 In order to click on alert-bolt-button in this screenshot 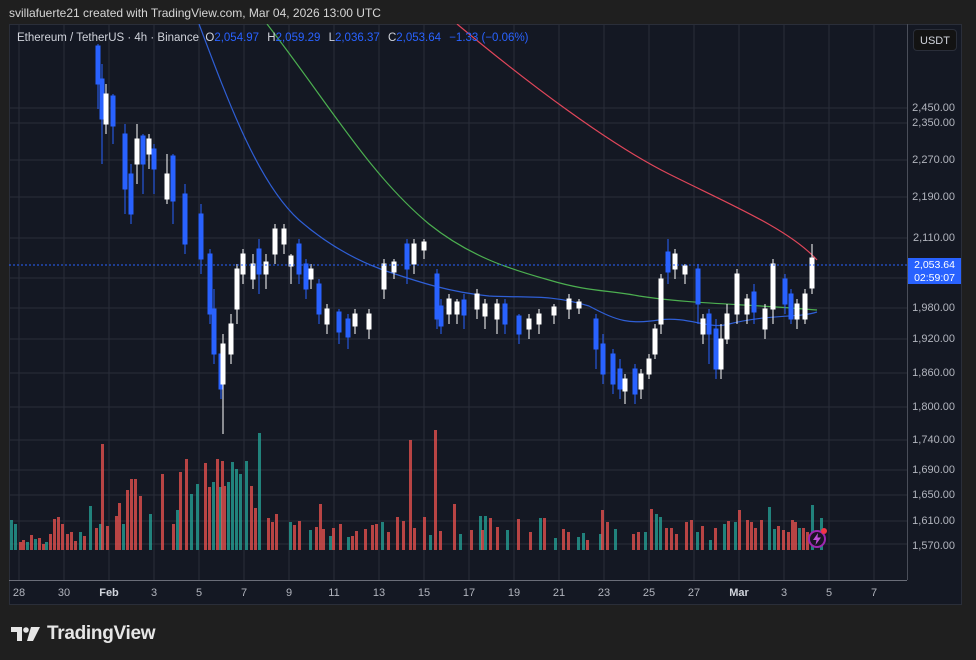, I will do `click(817, 539)`.